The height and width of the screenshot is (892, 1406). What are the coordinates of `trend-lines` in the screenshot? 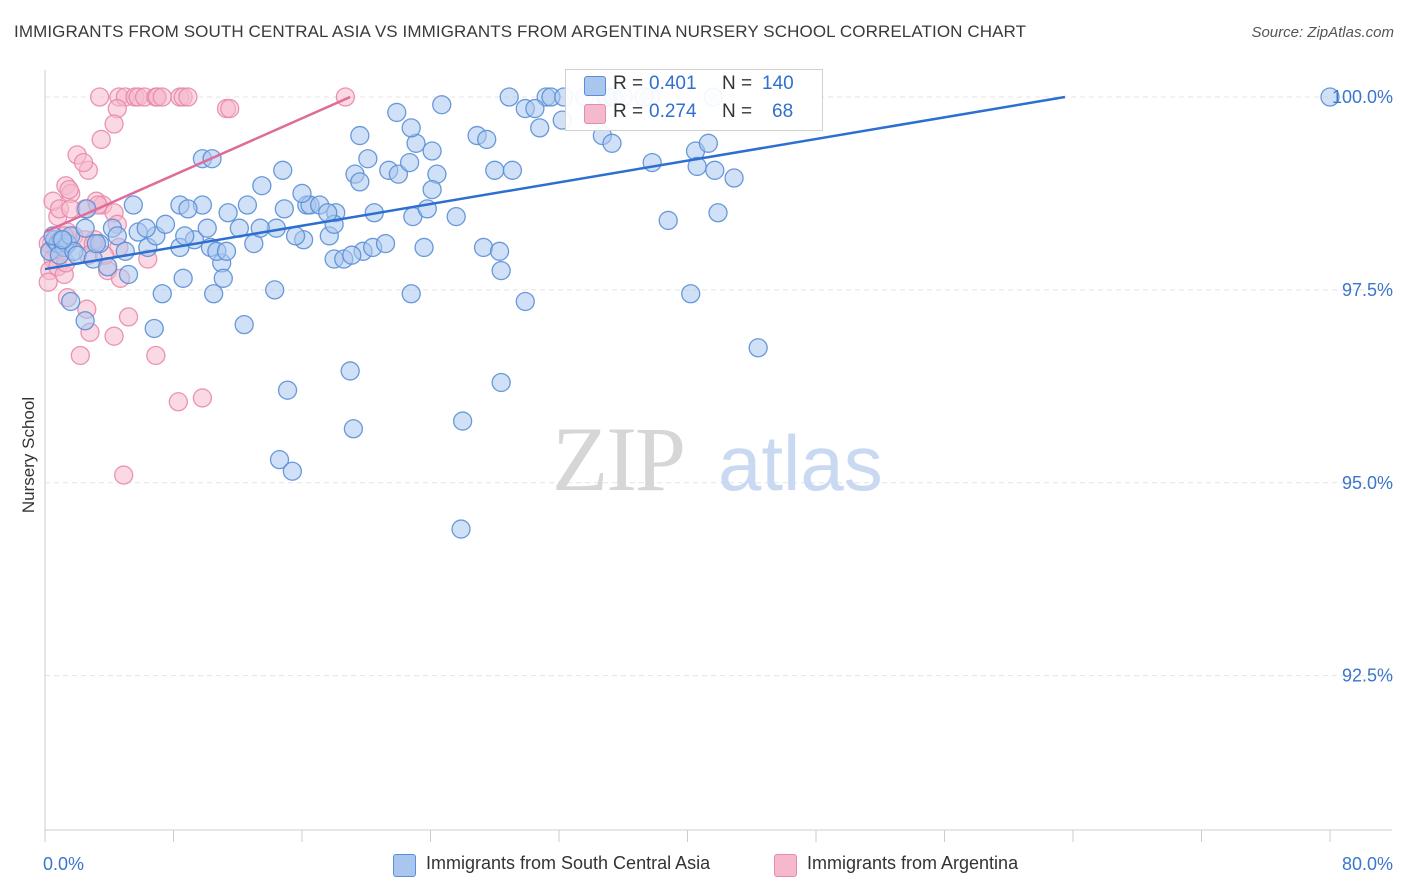 It's located at (555, 183).